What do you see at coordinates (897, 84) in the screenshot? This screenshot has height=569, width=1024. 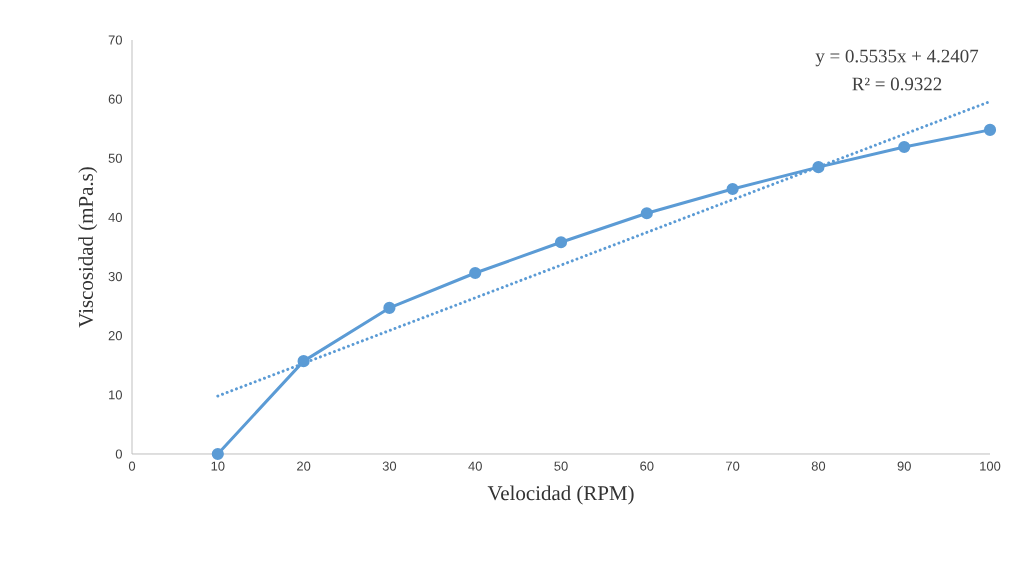 I see `annotation: R² = 0.9322` at bounding box center [897, 84].